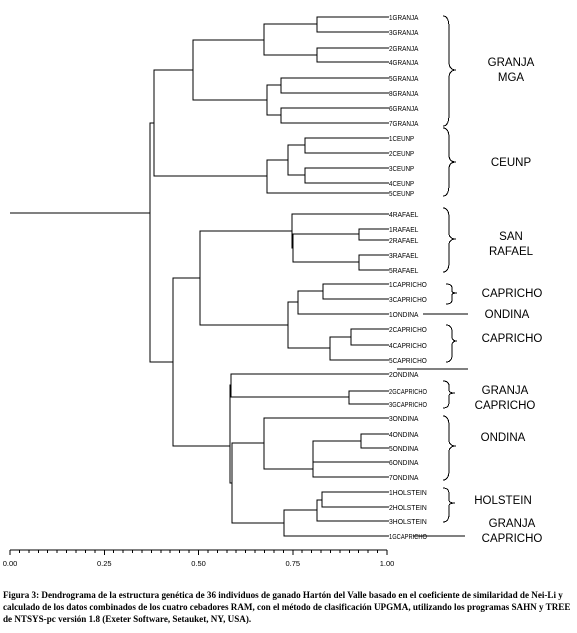 The height and width of the screenshot is (633, 577). Describe the element at coordinates (403, 255) in the screenshot. I see `leaf-label: 3RAFAEL` at that location.